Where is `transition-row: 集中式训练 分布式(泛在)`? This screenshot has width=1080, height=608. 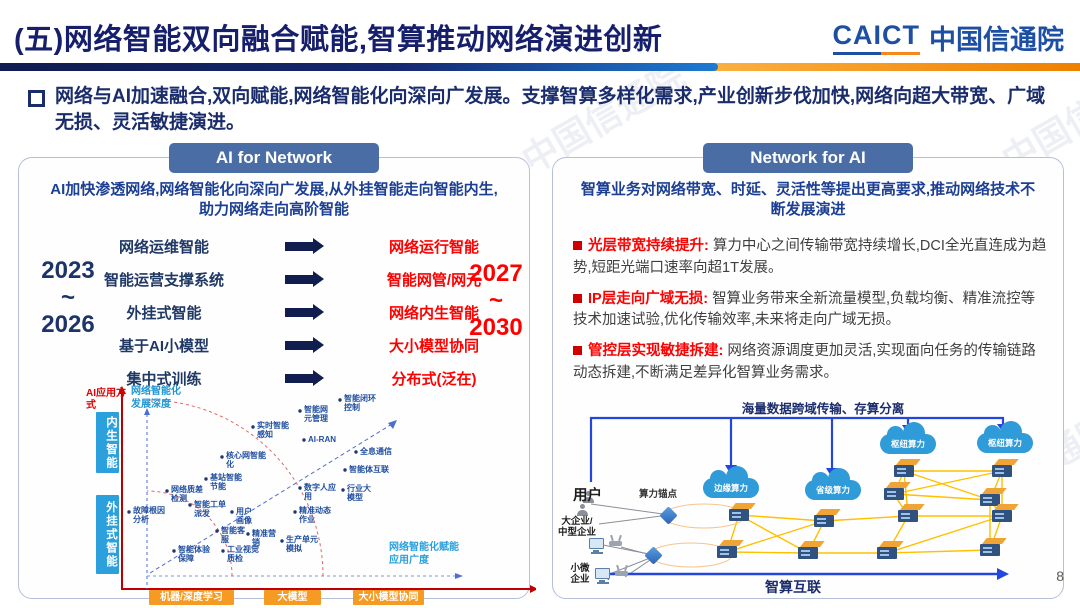
transition-row: 集中式训练 分布式(泛在) is located at coordinates (274, 378).